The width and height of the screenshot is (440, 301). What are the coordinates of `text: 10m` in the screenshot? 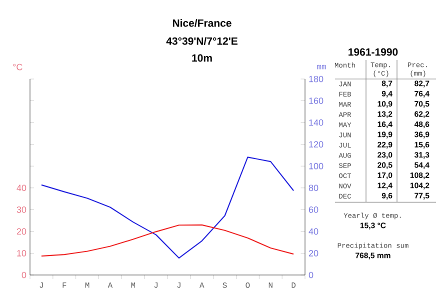 It's located at (202, 58).